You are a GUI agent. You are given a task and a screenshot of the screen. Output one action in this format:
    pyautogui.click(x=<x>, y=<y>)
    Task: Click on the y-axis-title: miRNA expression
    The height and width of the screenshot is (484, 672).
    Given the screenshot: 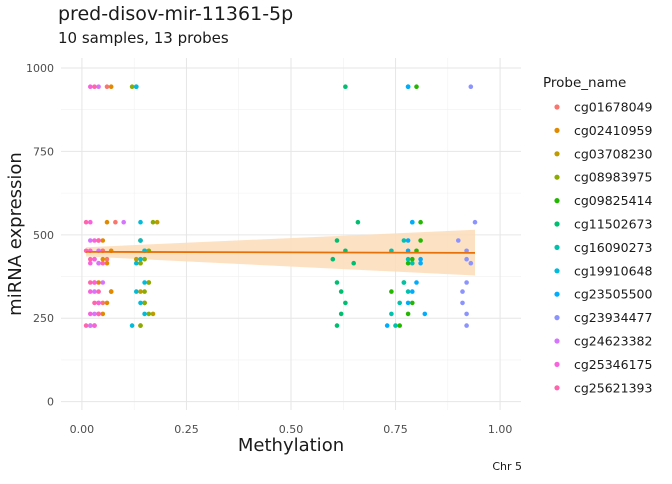 What is the action you would take?
    pyautogui.click(x=15, y=234)
    